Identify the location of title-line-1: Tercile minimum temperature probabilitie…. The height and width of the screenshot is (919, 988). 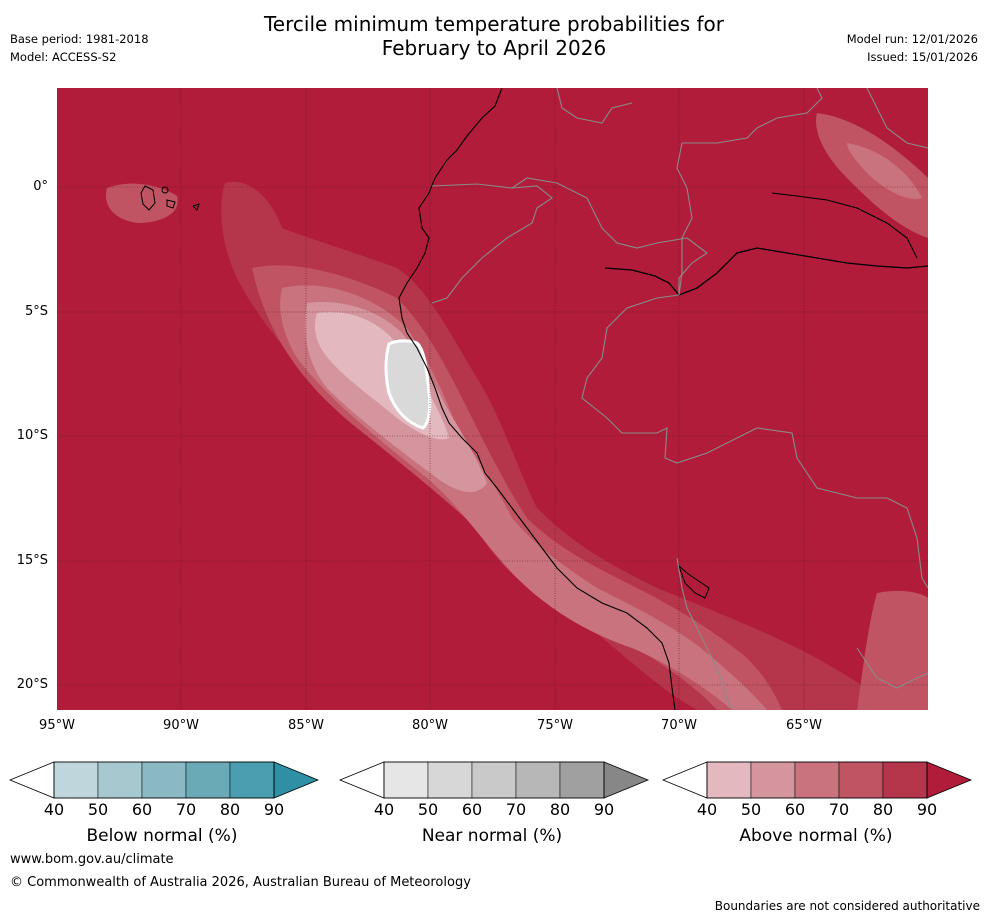
(494, 24).